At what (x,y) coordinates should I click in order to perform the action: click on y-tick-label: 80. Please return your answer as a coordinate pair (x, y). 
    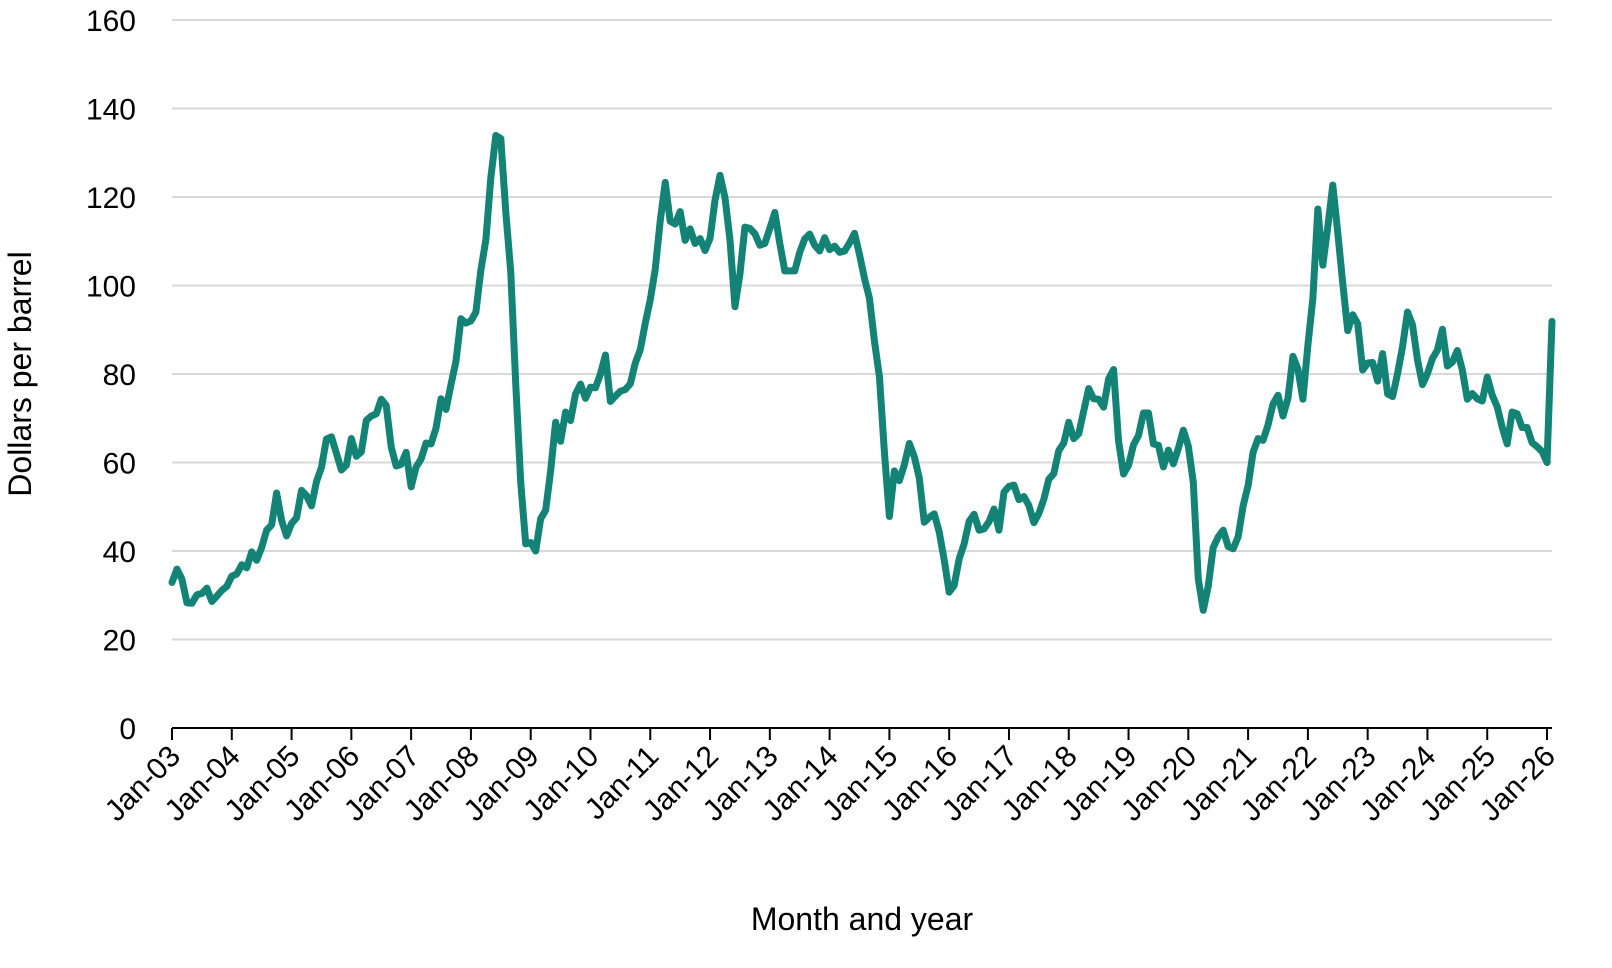
    Looking at the image, I should click on (119, 375).